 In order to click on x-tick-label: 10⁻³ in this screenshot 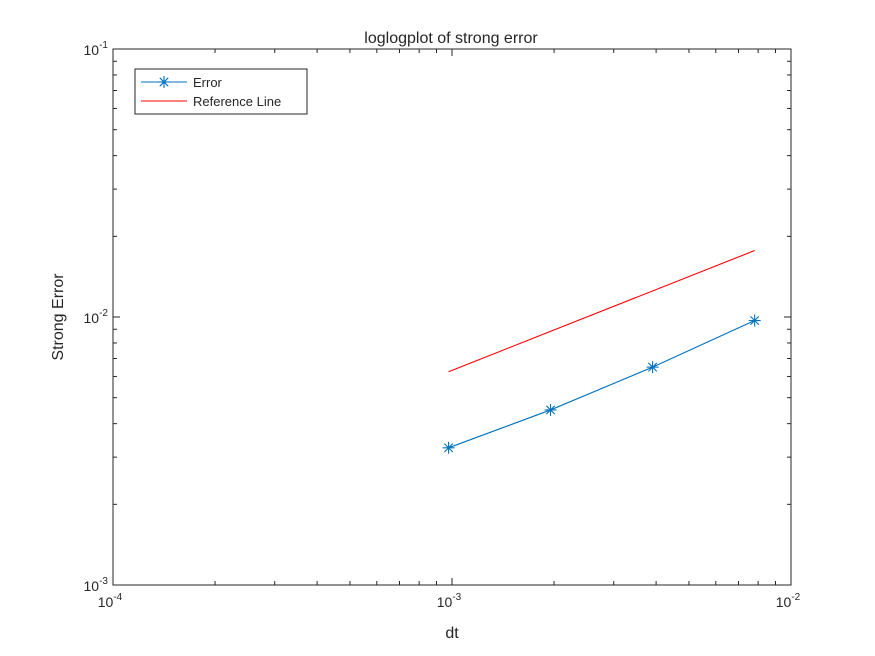, I will do `click(449, 601)`.